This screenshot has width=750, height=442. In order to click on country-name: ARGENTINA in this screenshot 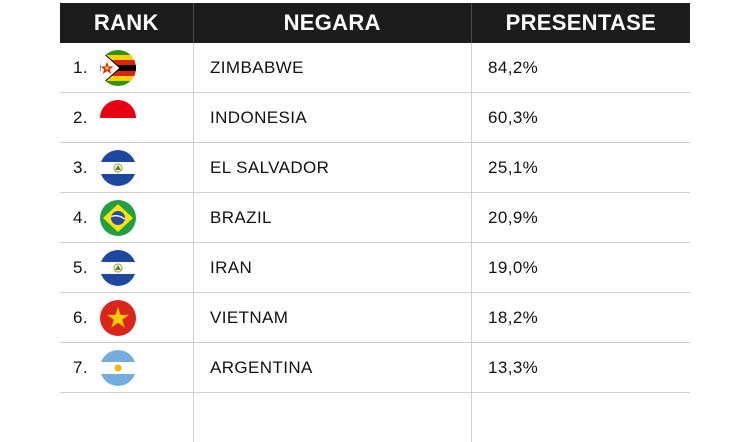, I will do `click(332, 367)`.